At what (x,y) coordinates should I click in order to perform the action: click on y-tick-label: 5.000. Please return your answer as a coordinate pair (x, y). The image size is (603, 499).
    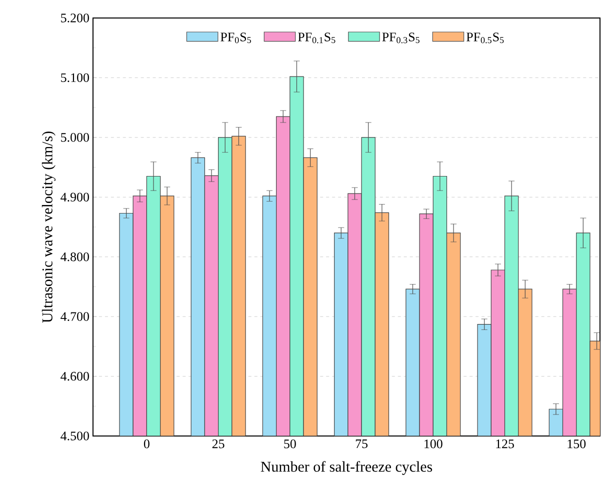
    Looking at the image, I should click on (75, 137).